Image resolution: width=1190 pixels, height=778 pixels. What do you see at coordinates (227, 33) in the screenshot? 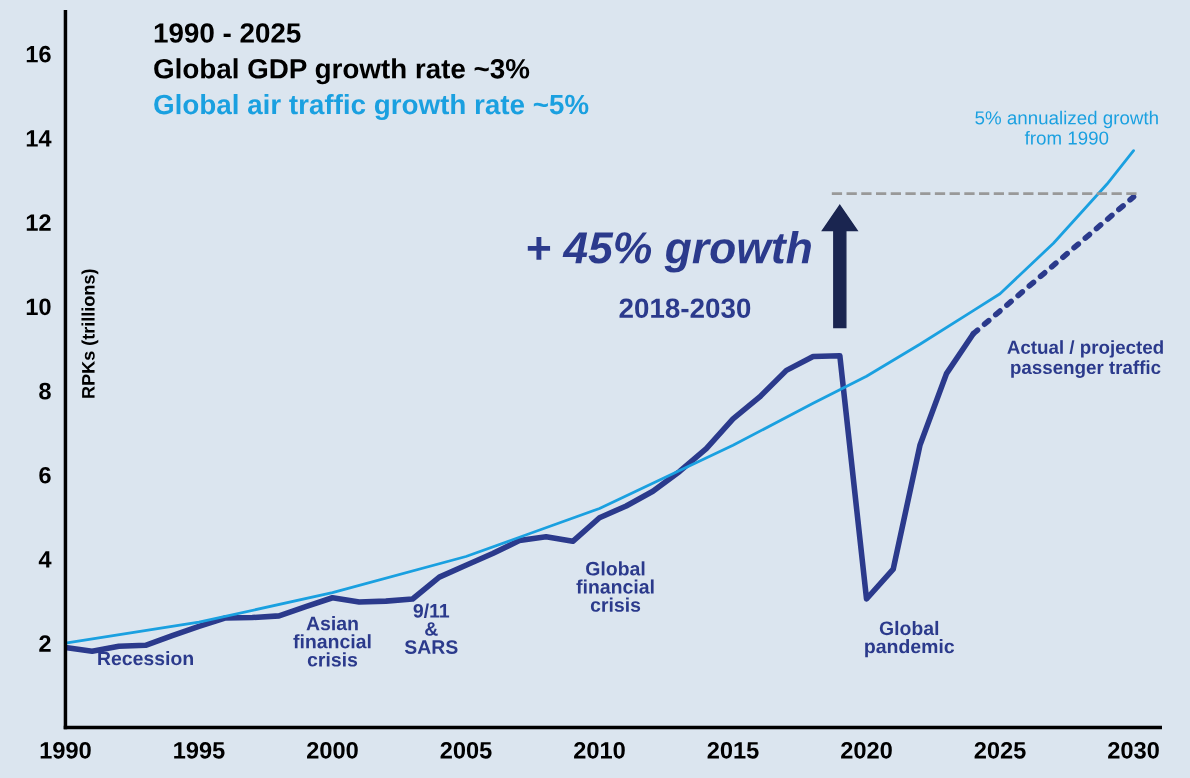
I see `chart-title: 1990 - 2025` at bounding box center [227, 33].